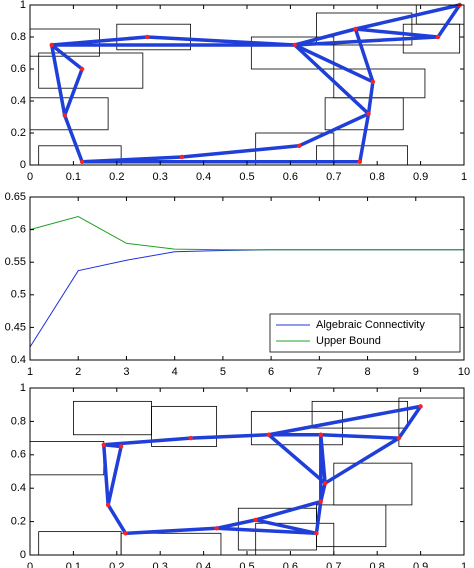 This screenshot has width=474, height=568. What do you see at coordinates (370, 325) in the screenshot?
I see `legend-label: Algebraic Connectivity` at bounding box center [370, 325].